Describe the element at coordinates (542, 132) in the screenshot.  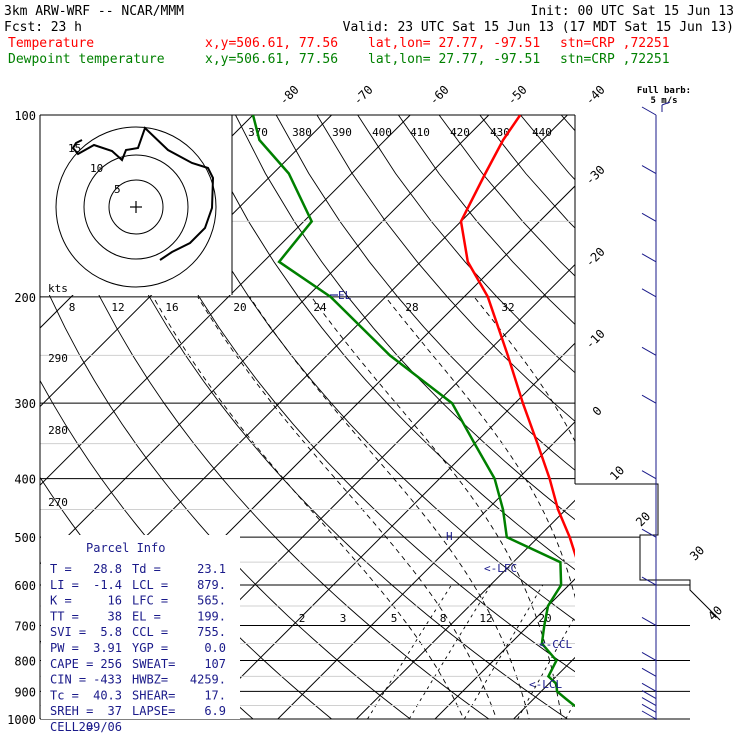
I see `theta-label: 440` at that location.